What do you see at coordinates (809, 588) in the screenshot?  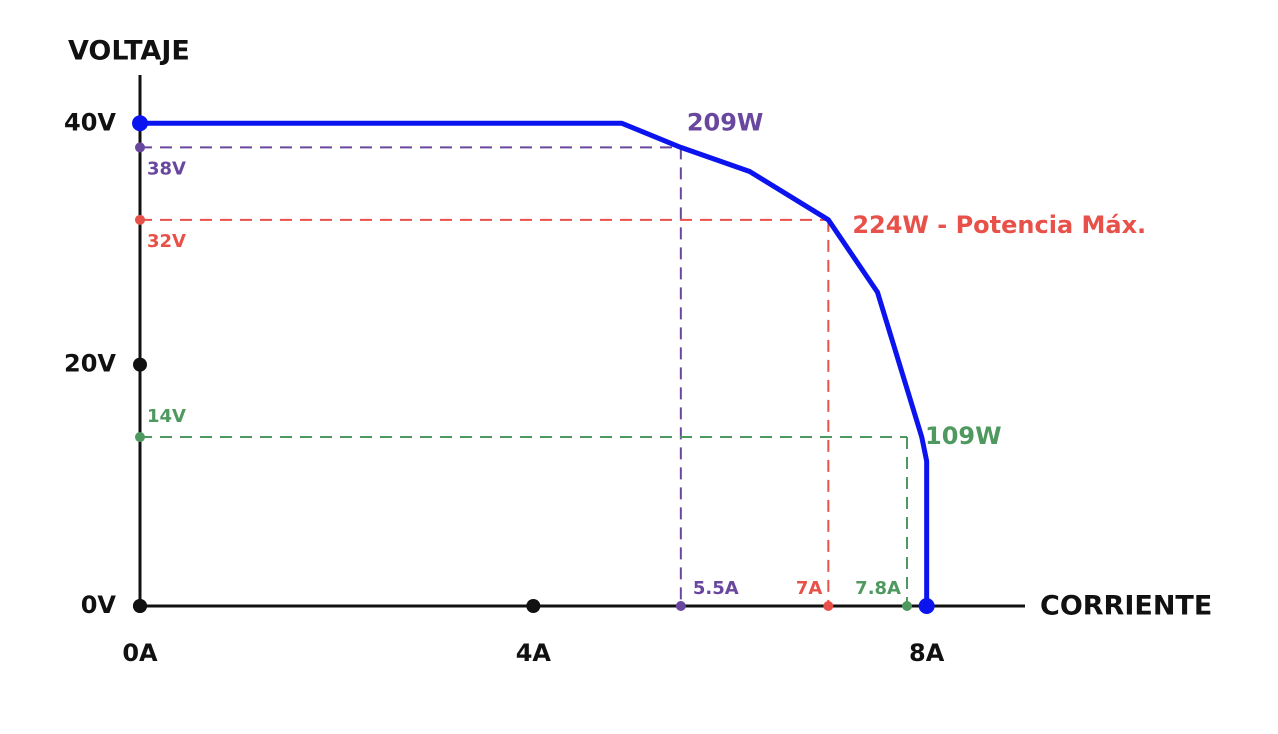 I see `x-point-label: 7A` at bounding box center [809, 588].